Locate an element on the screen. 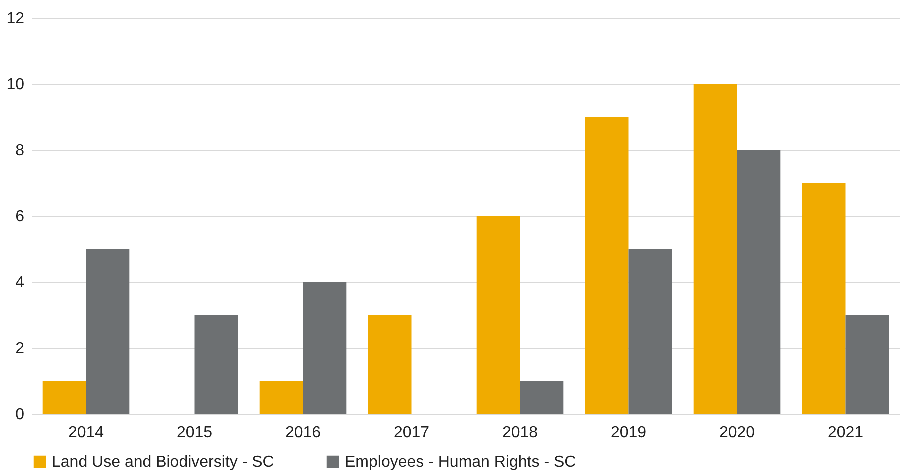  x-tick-label: 2021 is located at coordinates (846, 433).